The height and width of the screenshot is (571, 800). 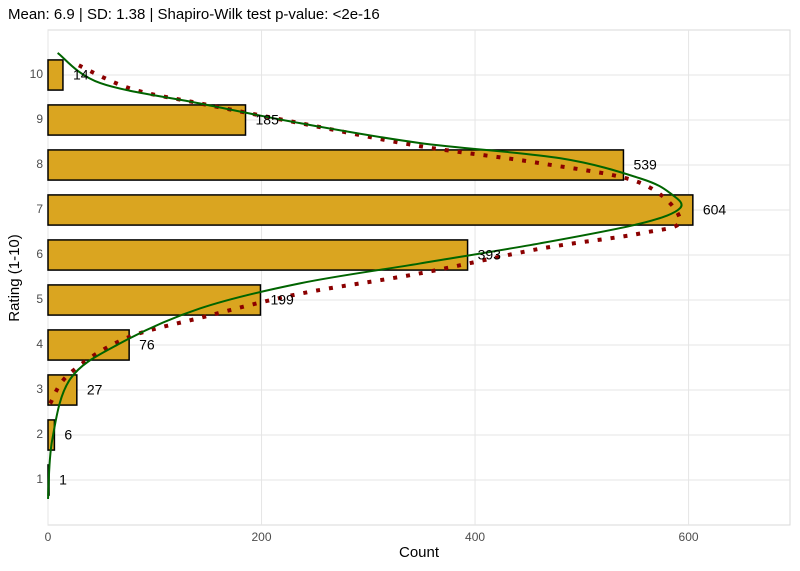 I want to click on y-tick-label: 1, so click(x=39, y=479).